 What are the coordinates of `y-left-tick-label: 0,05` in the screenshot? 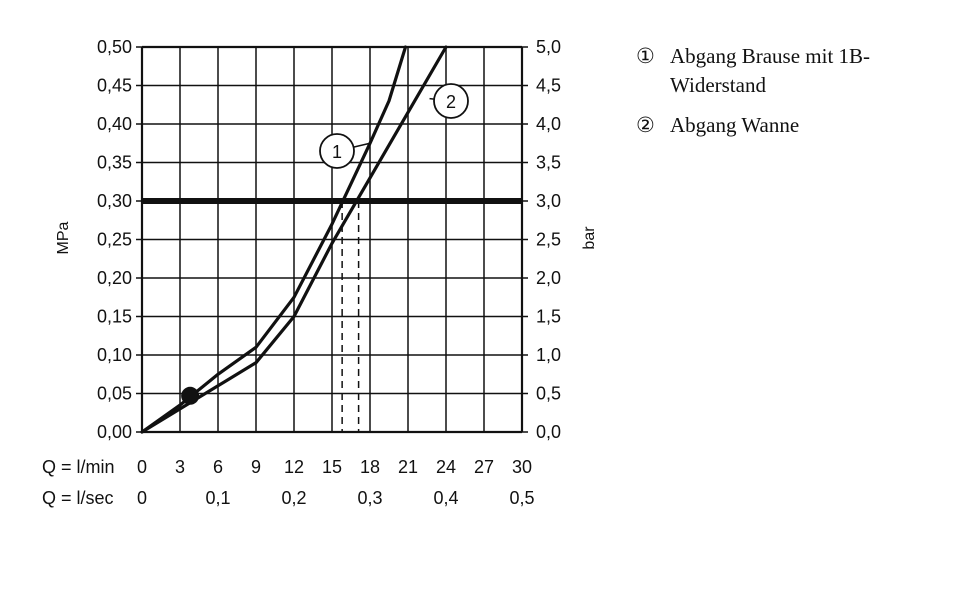 It's located at (114, 394).